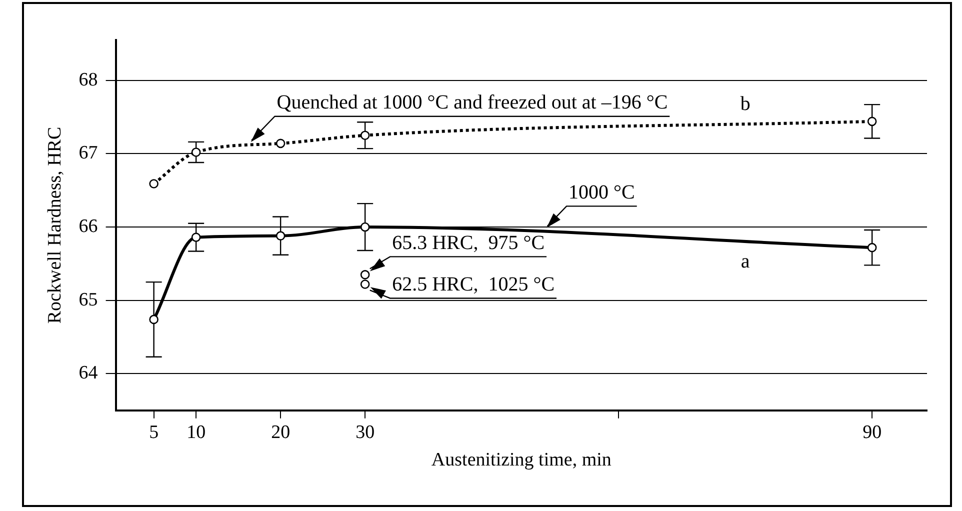 The image size is (962, 511). Describe the element at coordinates (55, 225) in the screenshot. I see `y-axis-title: Rockwell Hardness, HRC` at that location.